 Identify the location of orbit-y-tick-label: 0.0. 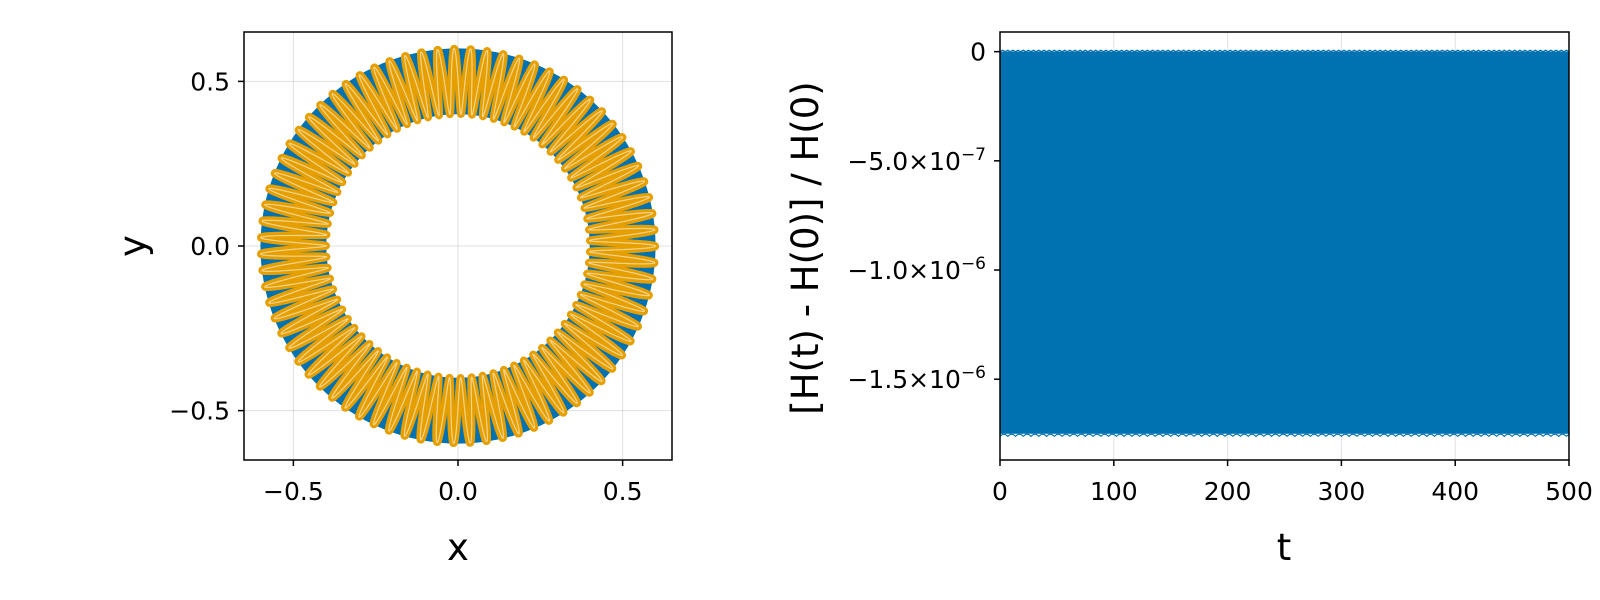
(210, 246).